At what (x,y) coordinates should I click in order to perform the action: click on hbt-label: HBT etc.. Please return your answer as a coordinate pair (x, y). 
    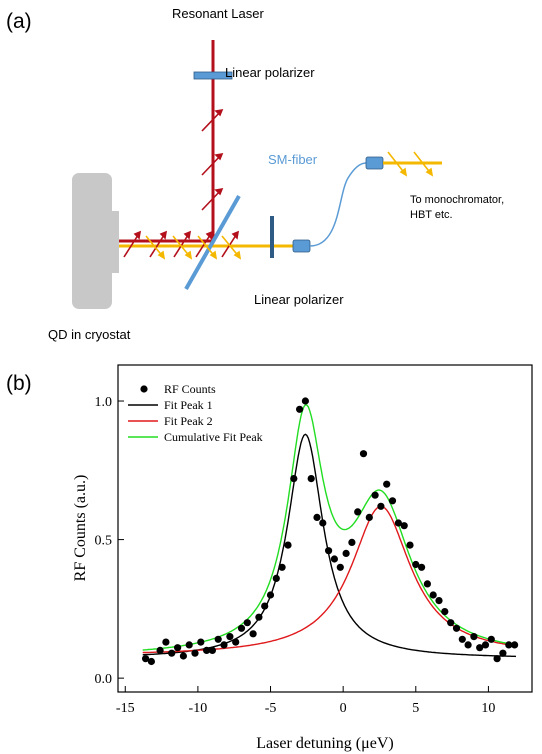
    Looking at the image, I should click on (431, 215).